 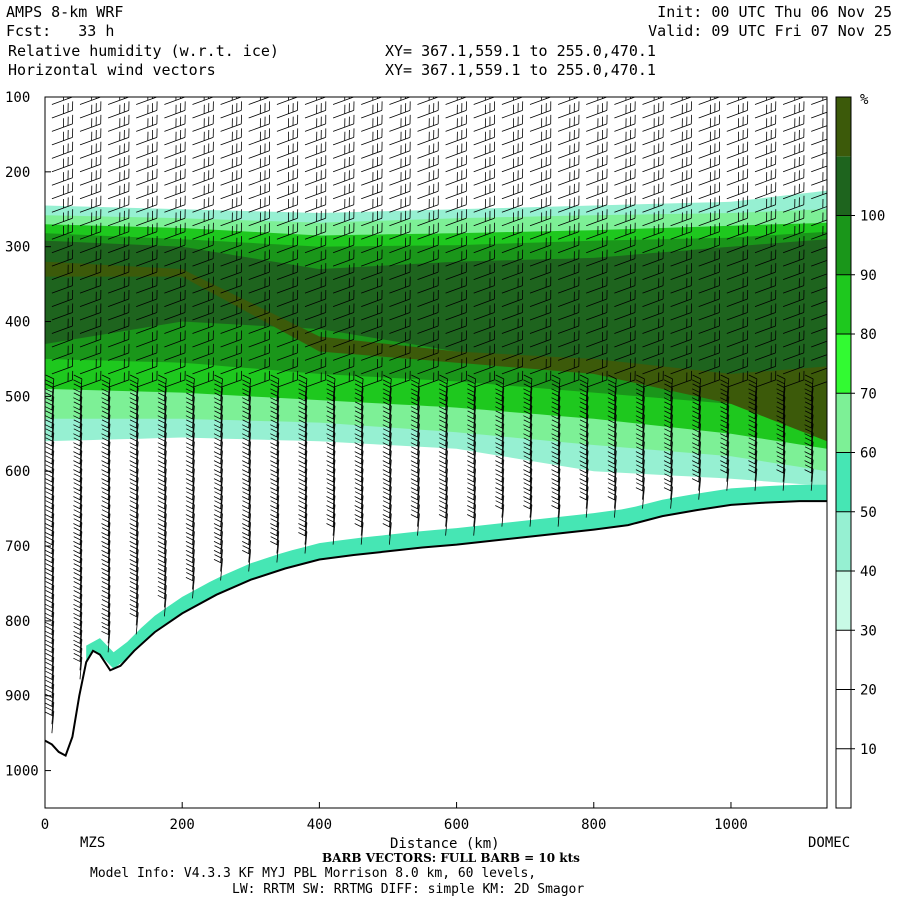 I want to click on x-tick-label: 400, so click(x=319, y=825).